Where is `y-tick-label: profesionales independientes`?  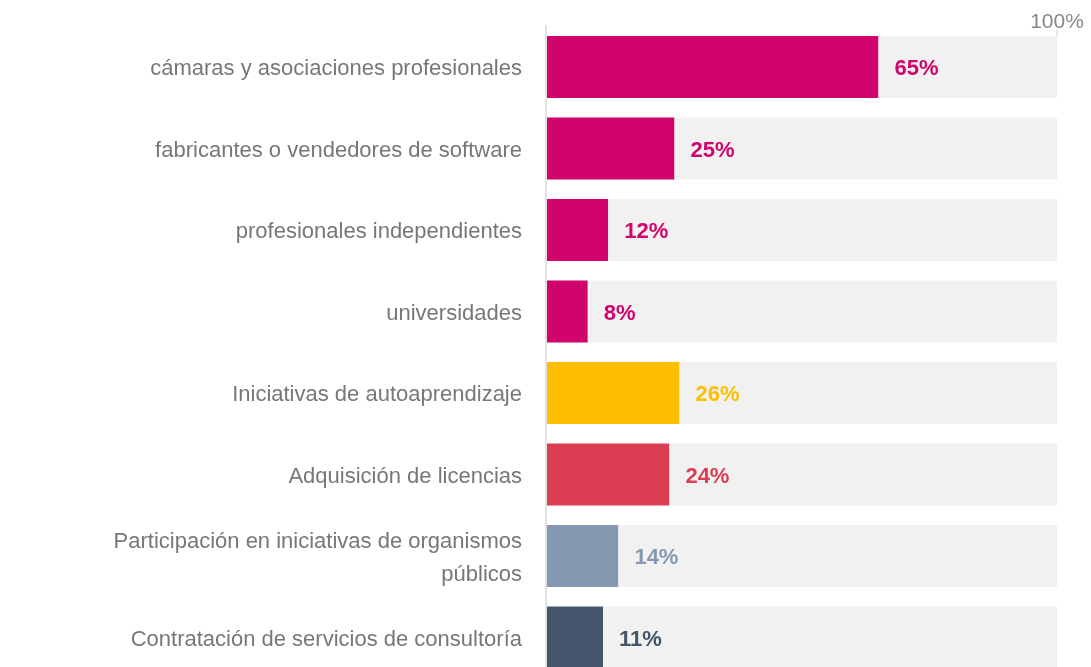
y-tick-label: profesionales independientes is located at coordinates (378, 230).